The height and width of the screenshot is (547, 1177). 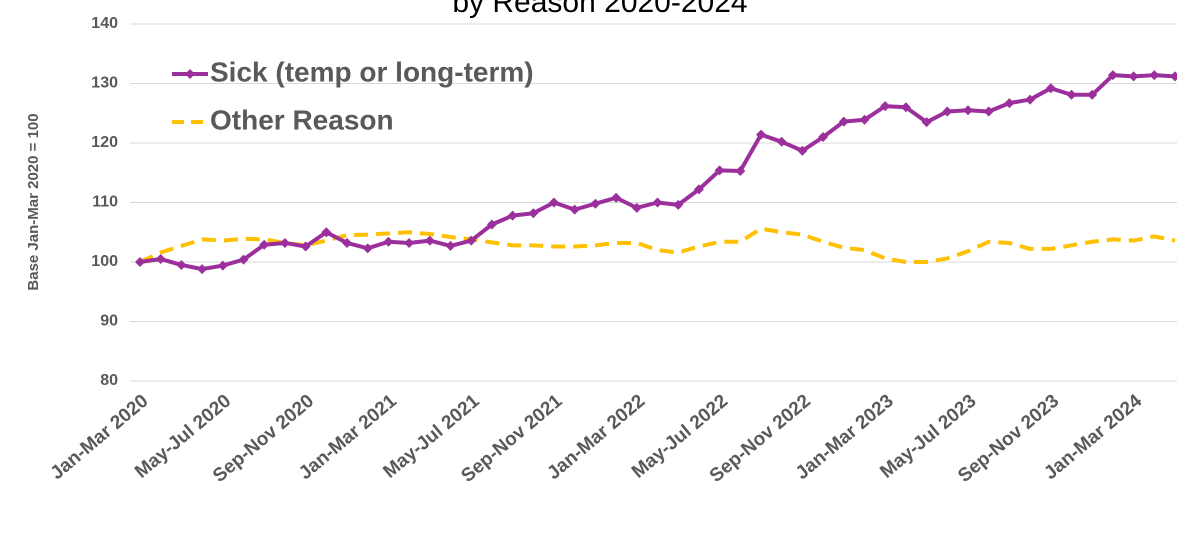 I want to click on y-tick-label: 130, so click(x=104, y=83).